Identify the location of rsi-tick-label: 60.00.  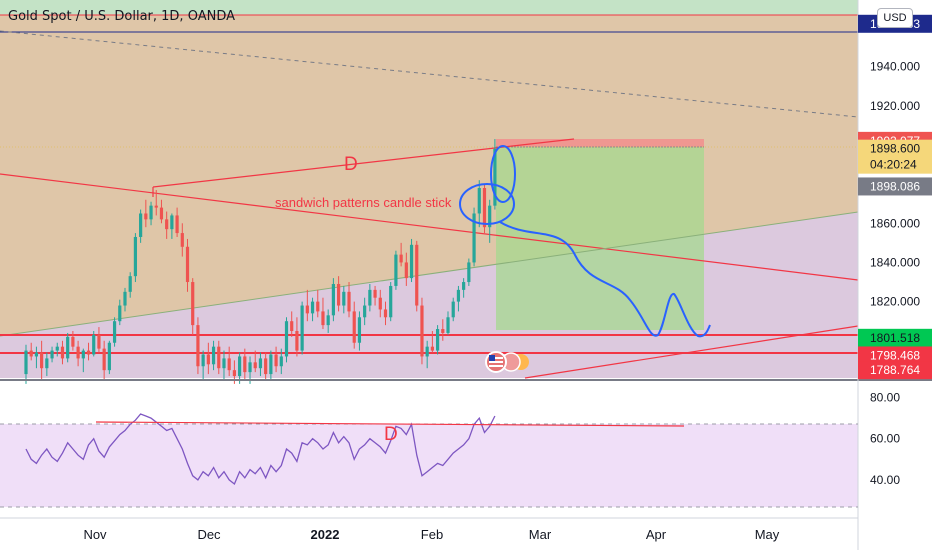
(885, 439).